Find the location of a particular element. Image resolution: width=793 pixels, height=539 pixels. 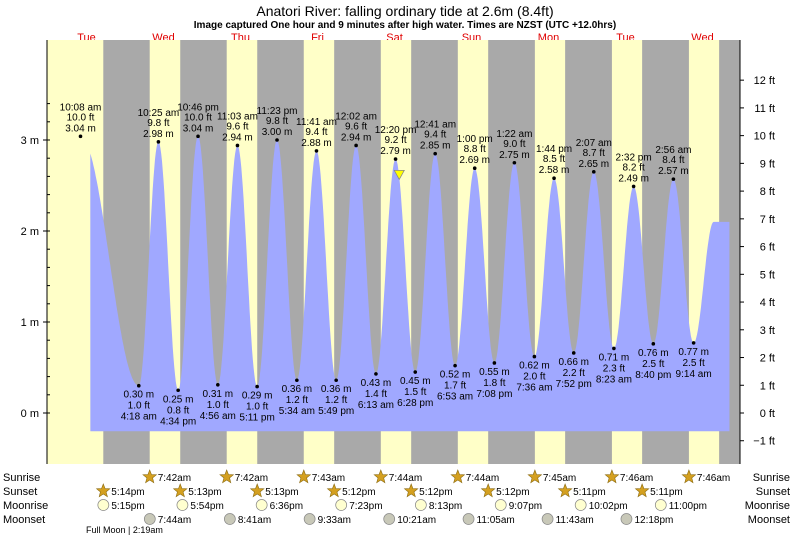

moonrise-time: 11:00pm is located at coordinates (688, 506).